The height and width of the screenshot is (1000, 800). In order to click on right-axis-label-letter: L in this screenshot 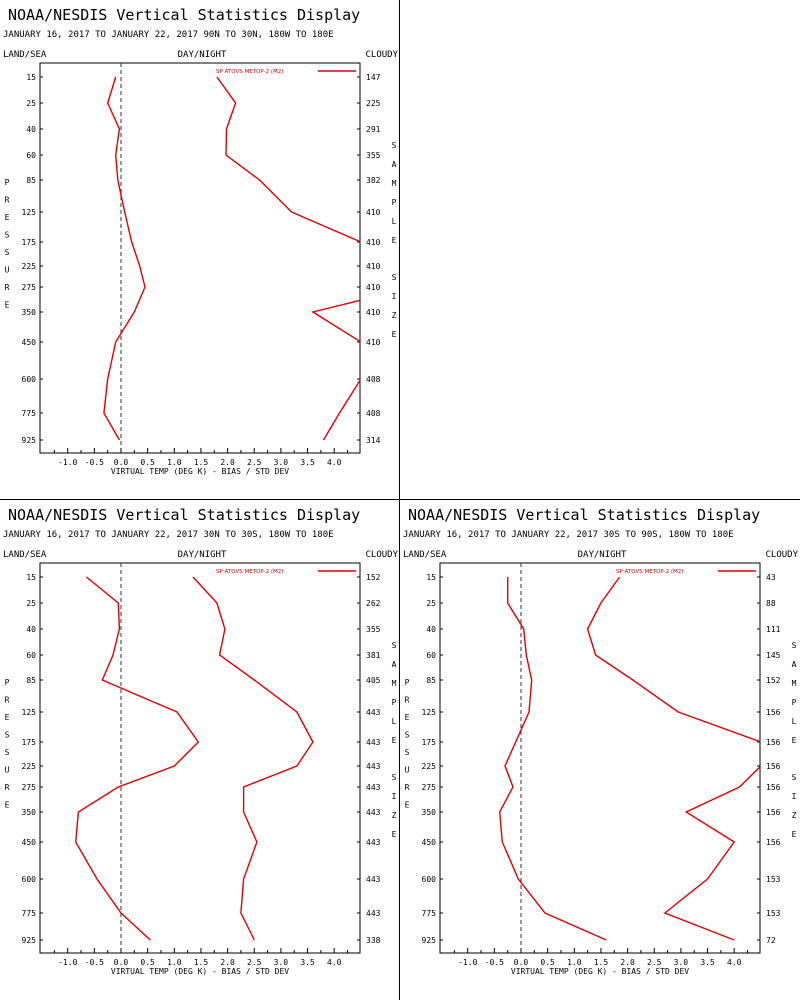, I will do `click(794, 721)`.